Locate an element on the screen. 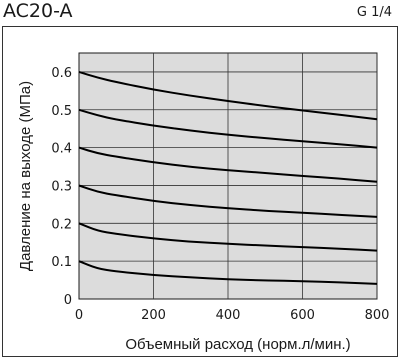  x-axis-title: Объемный расход (норм.л/мин.) is located at coordinates (237, 344).